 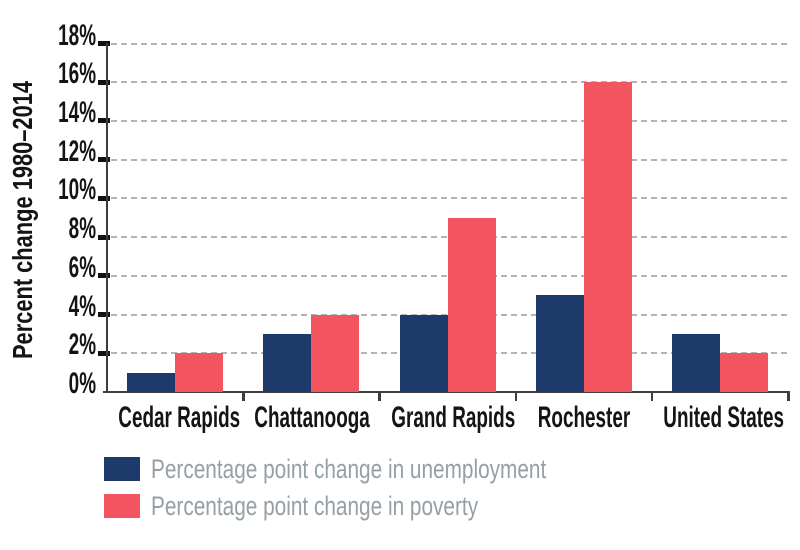 I want to click on y-axis-label-16: 16%, so click(x=77, y=74).